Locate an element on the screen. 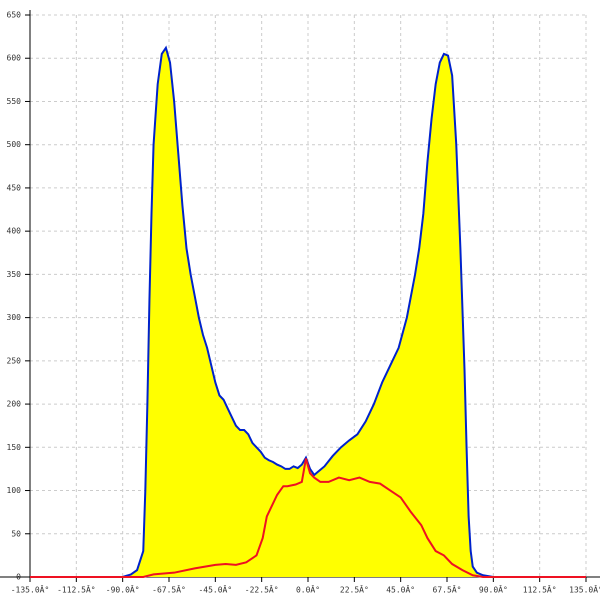 Image resolution: width=600 pixels, height=600 pixels. y-tick-label: 350 is located at coordinates (14, 274).